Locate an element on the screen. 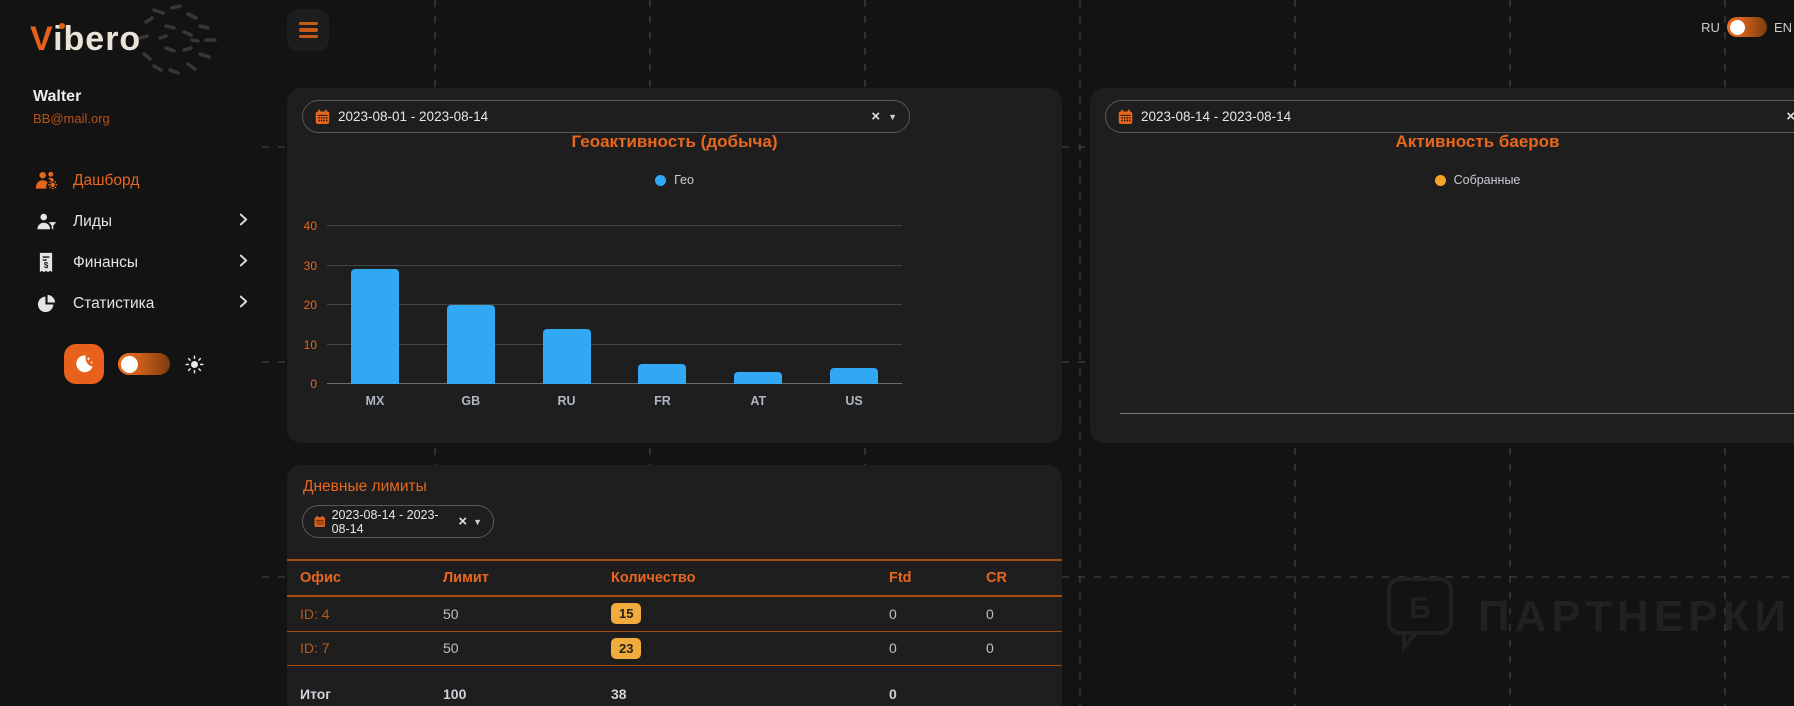  table-cell: ID: 4 is located at coordinates (315, 613).